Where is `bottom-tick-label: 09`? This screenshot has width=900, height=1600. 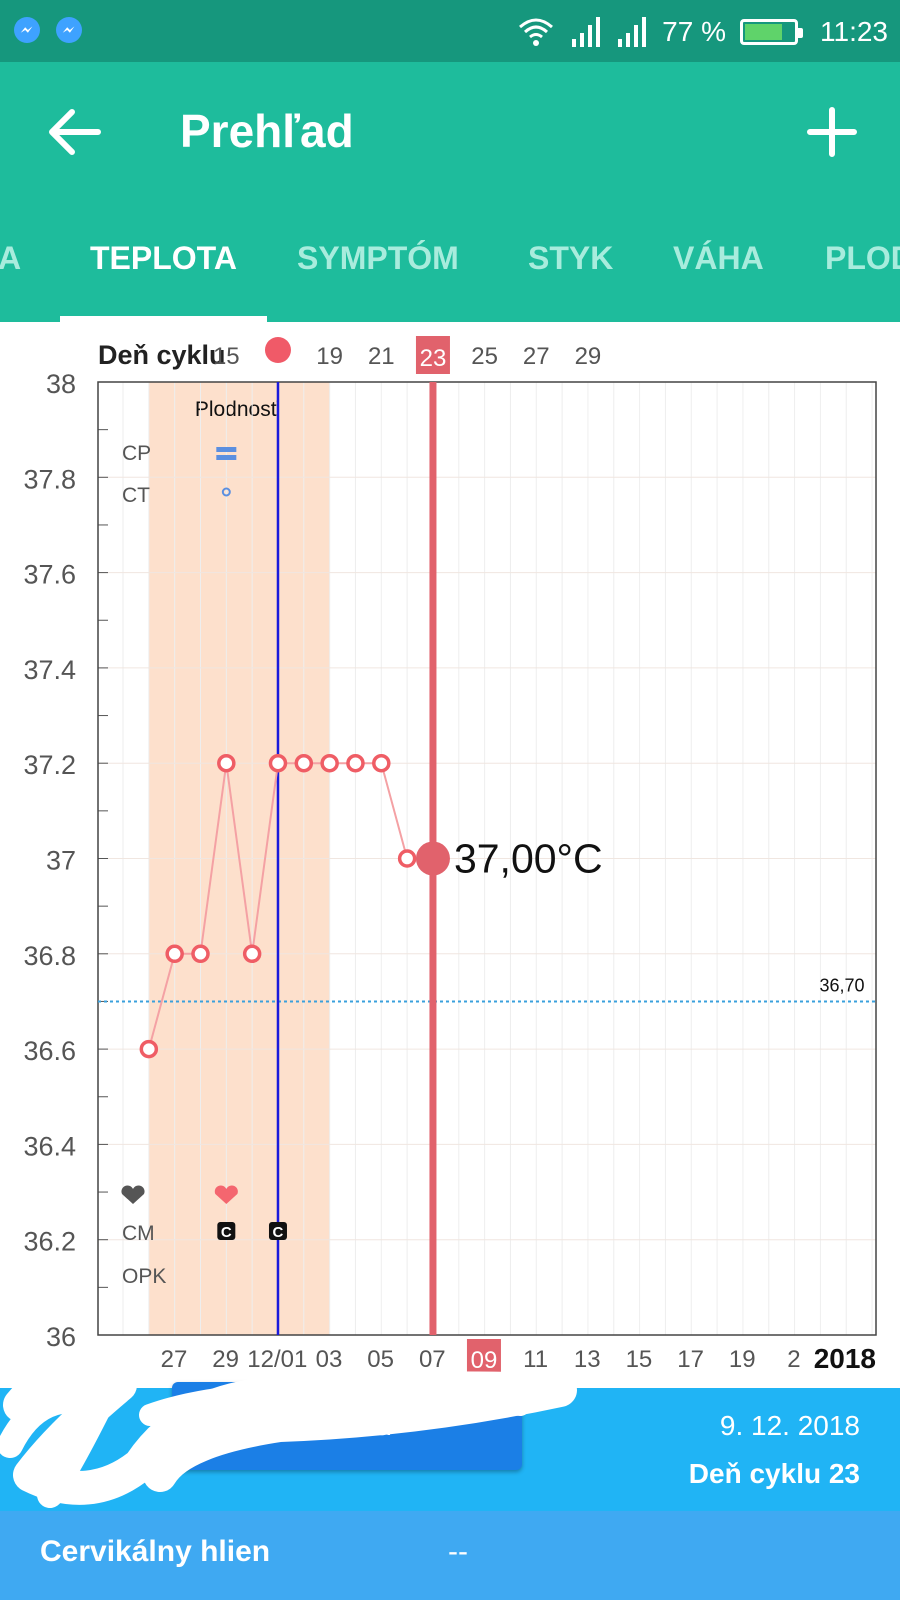
bottom-tick-label: 09 is located at coordinates (484, 1360).